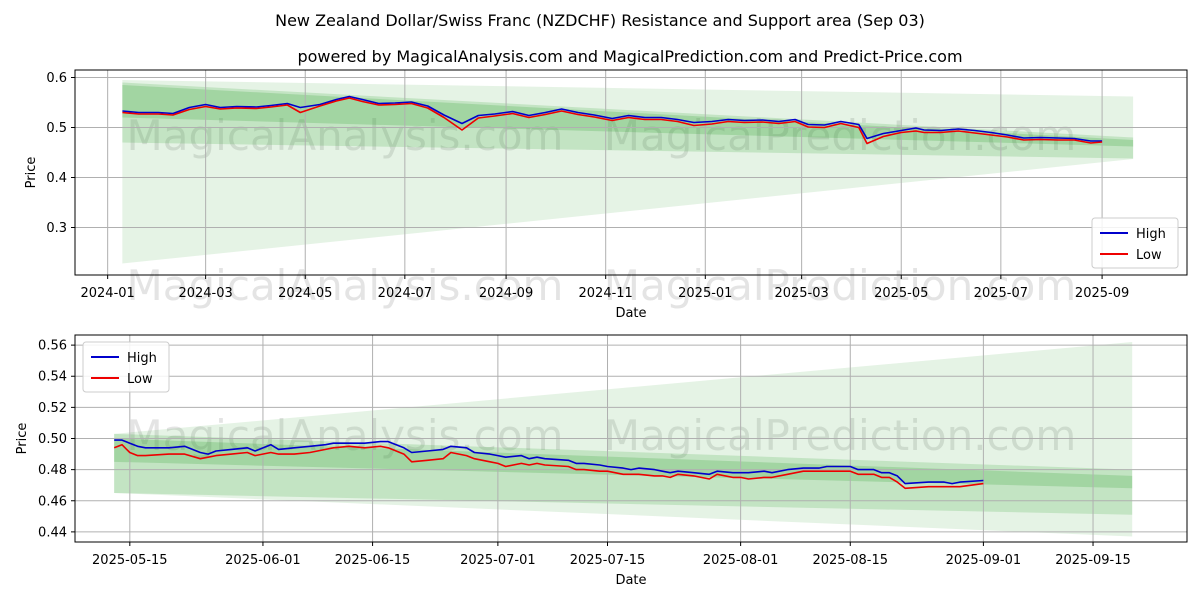 Image resolution: width=1200 pixels, height=604 pixels. I want to click on x-tick-label: 2024-11, so click(606, 293).